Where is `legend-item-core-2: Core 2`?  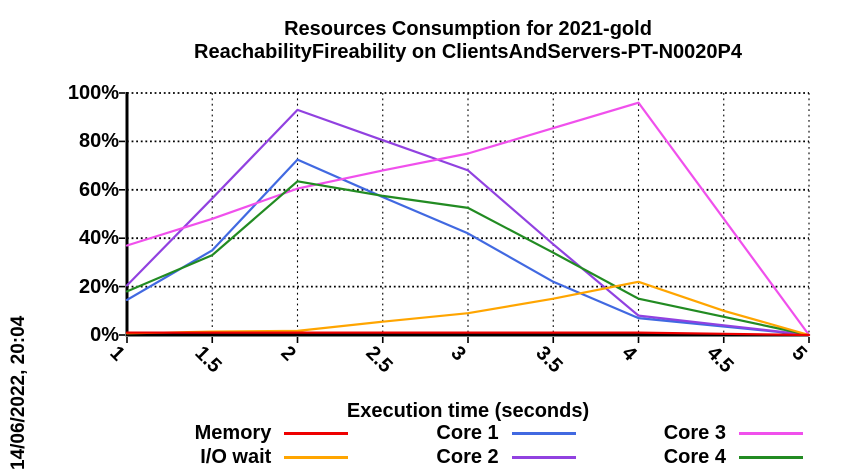
legend-item-core-2: Core 2 is located at coordinates (467, 457).